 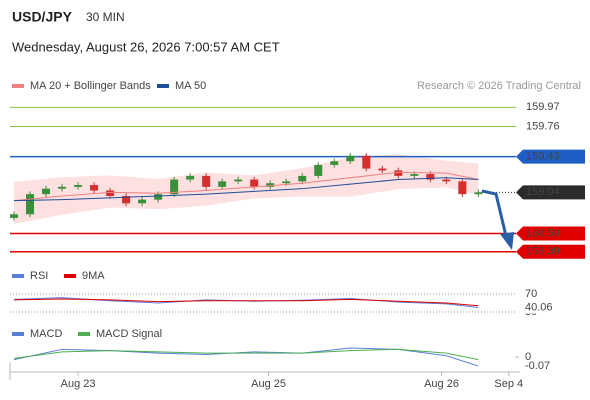 I want to click on y-tick-label: 0, so click(x=528, y=357).